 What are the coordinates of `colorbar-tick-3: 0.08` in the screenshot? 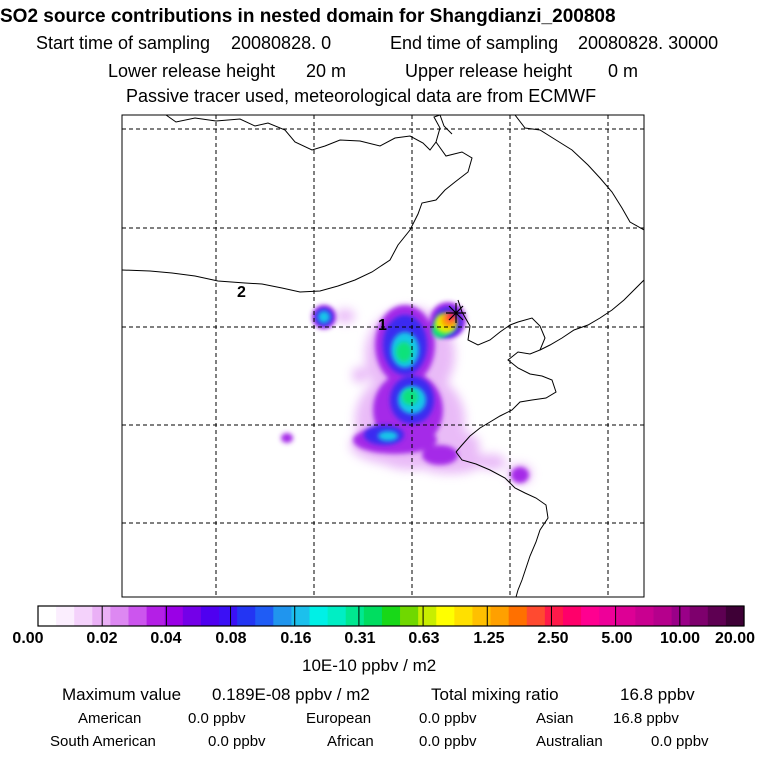 It's located at (231, 638).